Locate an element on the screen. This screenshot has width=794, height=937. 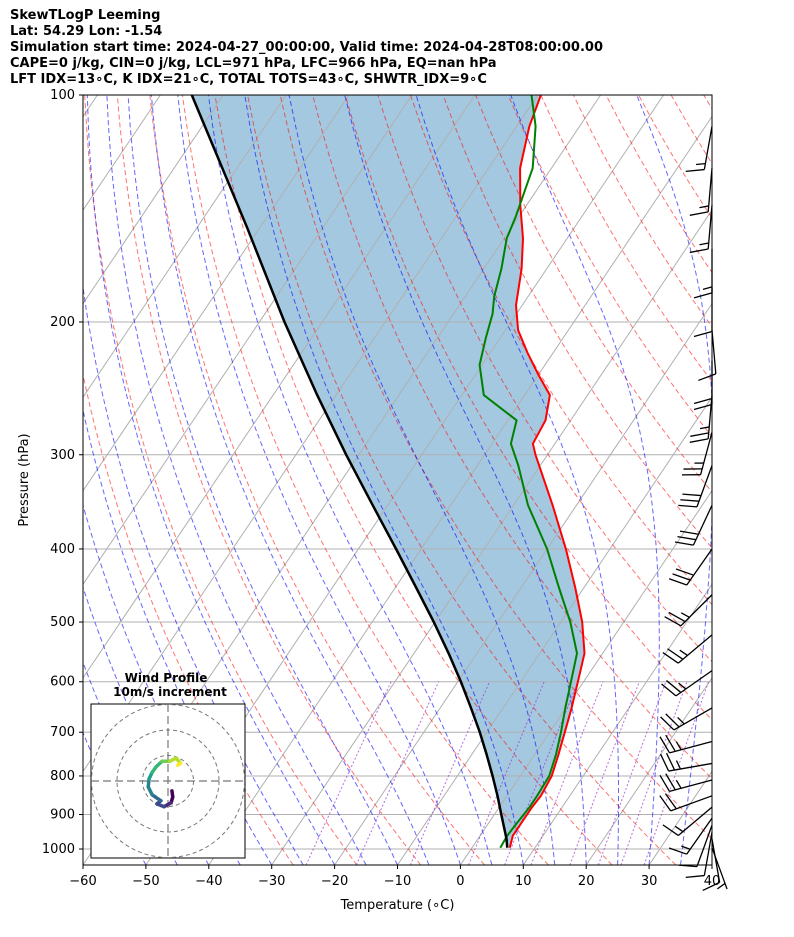
temperature-line is located at coordinates (547, 471).